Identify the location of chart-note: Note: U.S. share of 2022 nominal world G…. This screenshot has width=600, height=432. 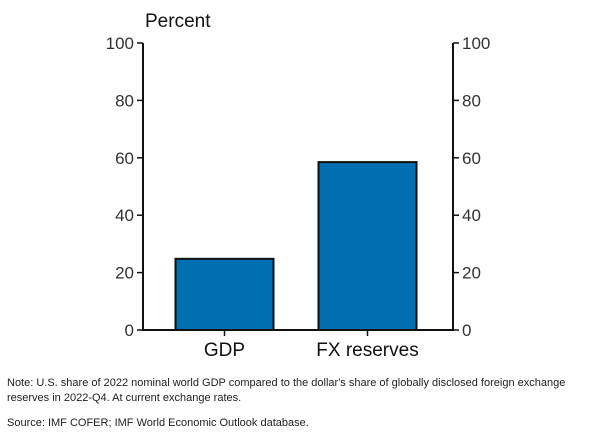
(286, 390).